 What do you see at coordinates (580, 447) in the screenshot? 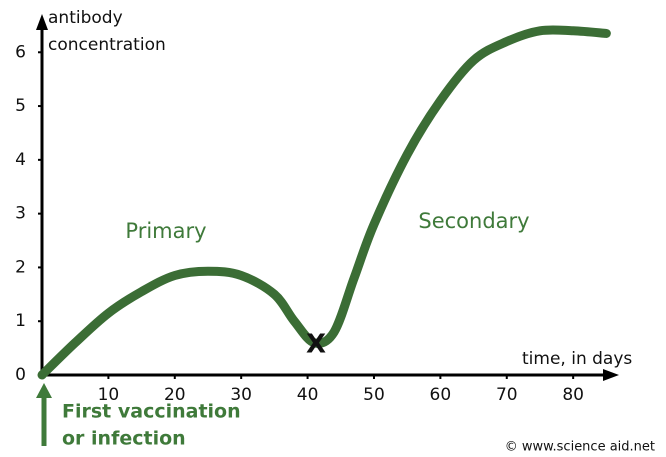
I see `credit: © www.science aid.net` at bounding box center [580, 447].